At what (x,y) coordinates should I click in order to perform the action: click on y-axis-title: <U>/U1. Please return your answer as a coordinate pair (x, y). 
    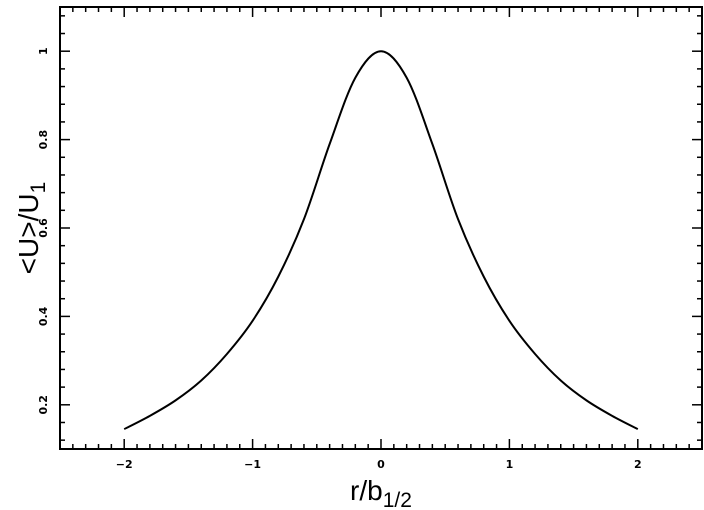
    Looking at the image, I should click on (31, 228).